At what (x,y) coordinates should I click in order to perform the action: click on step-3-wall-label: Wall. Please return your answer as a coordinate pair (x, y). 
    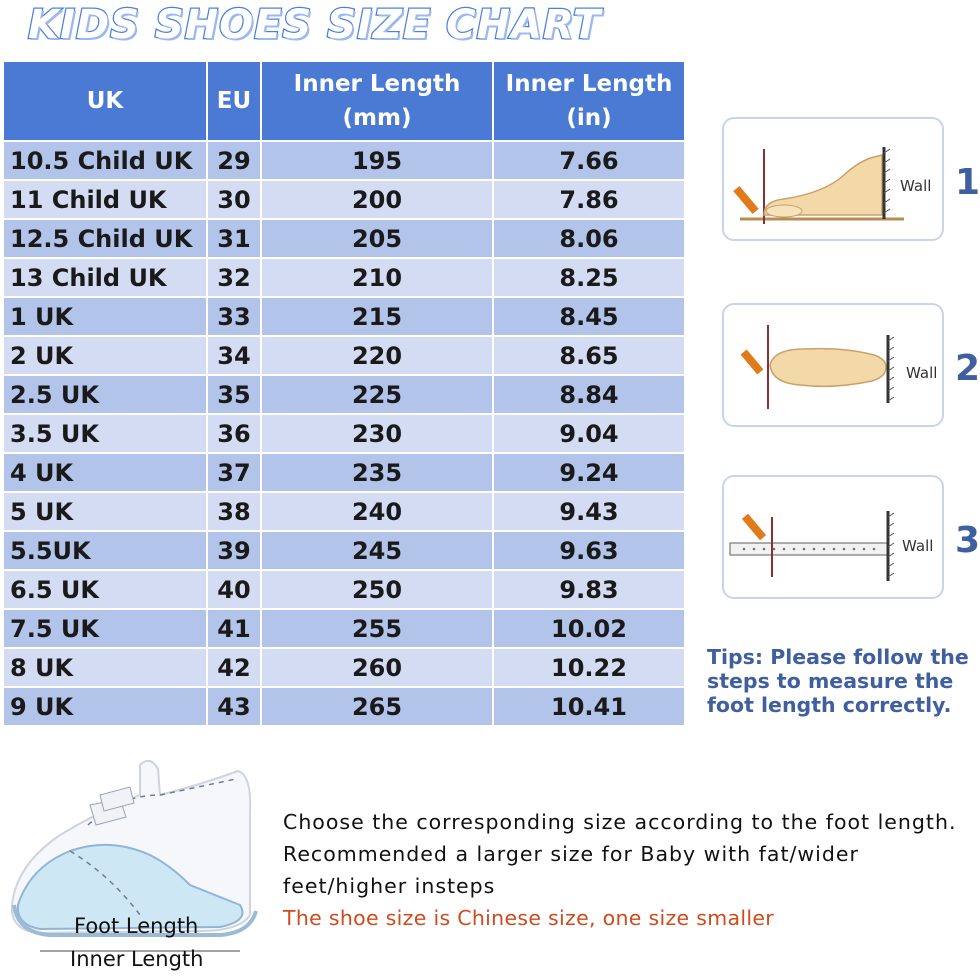
    Looking at the image, I should click on (917, 546).